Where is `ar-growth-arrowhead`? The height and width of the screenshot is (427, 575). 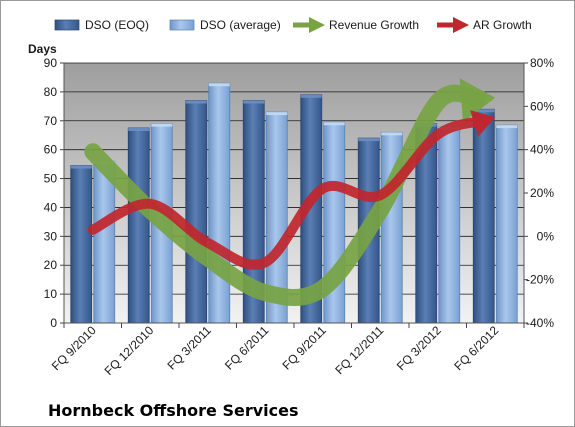
ar-growth-arrowhead is located at coordinates (483, 123).